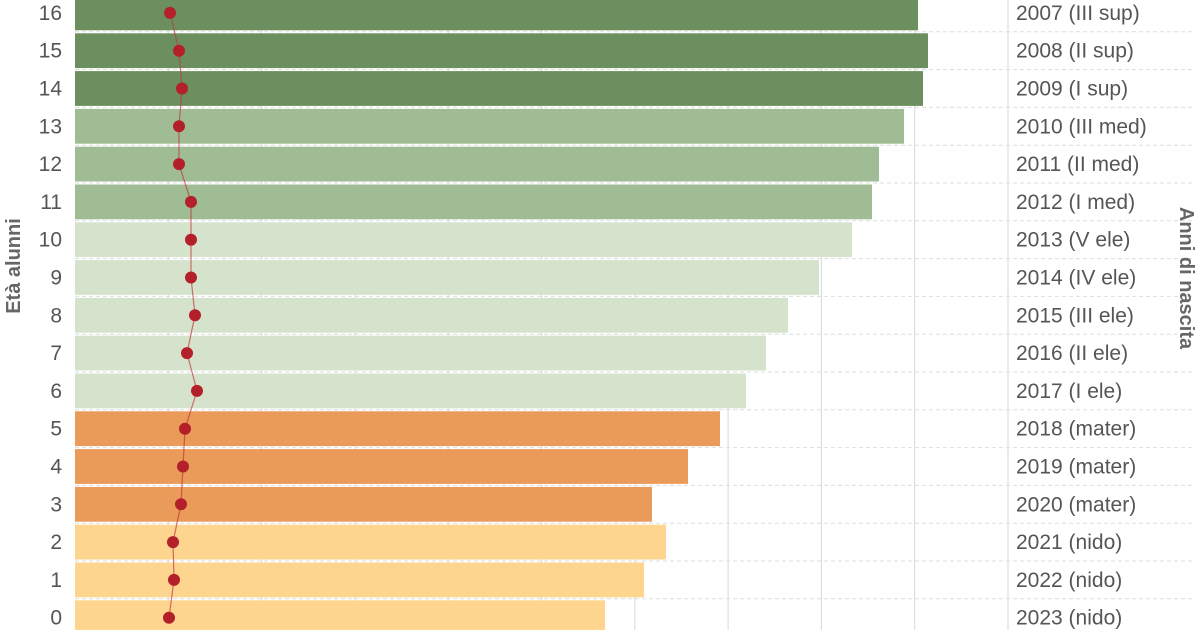 This screenshot has width=1200, height=630. Describe the element at coordinates (1076, 429) in the screenshot. I see `birth-year-tick-label: 2018 (mater)` at that location.